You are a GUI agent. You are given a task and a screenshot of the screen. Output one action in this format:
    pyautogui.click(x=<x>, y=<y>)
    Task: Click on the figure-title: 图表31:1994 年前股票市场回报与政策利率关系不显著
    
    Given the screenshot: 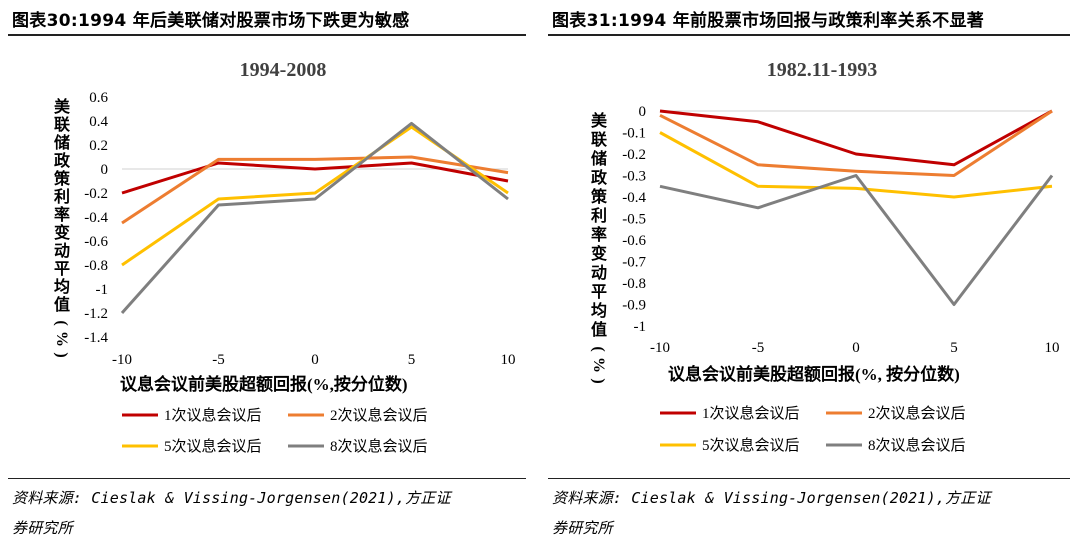 What is the action you would take?
    pyautogui.click(x=768, y=21)
    